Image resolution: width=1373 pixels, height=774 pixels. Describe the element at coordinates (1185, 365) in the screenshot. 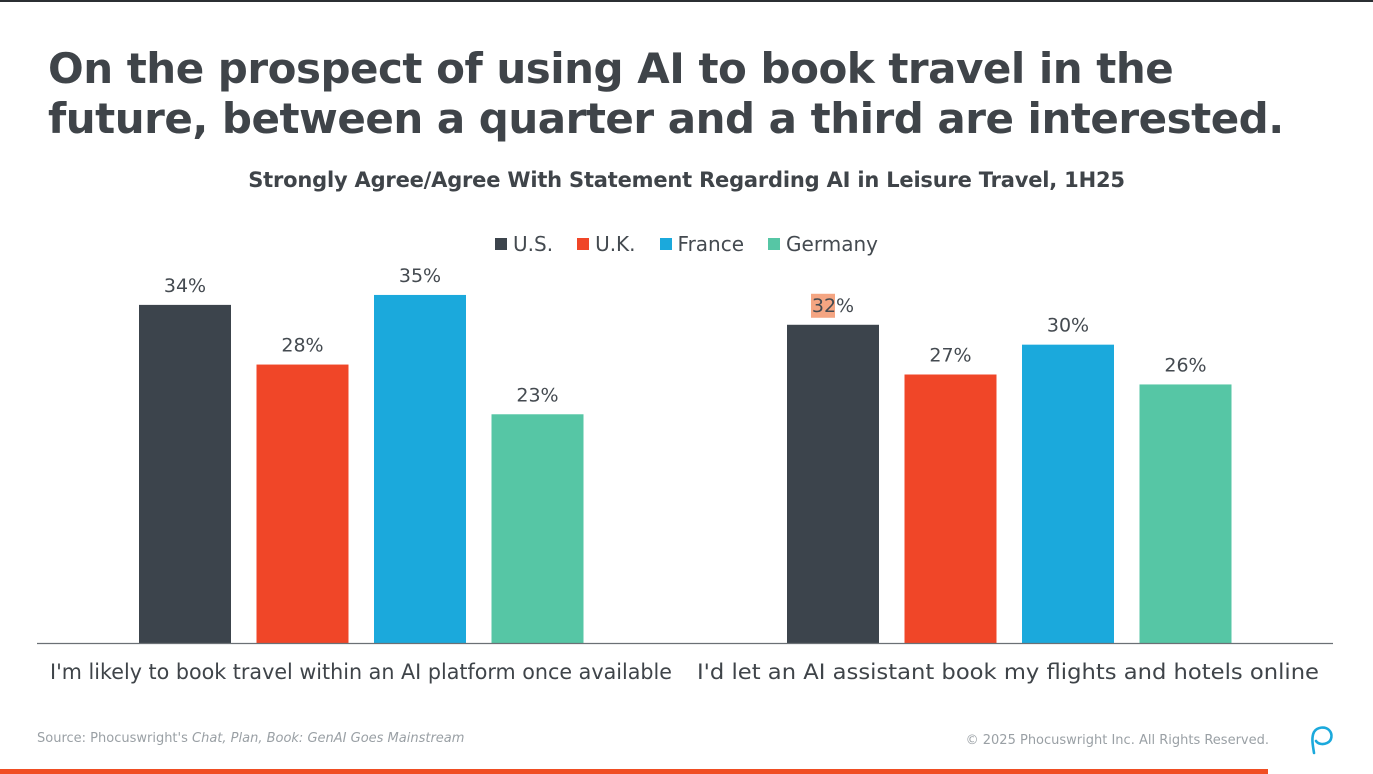

I see `data-label: 26%` at that location.